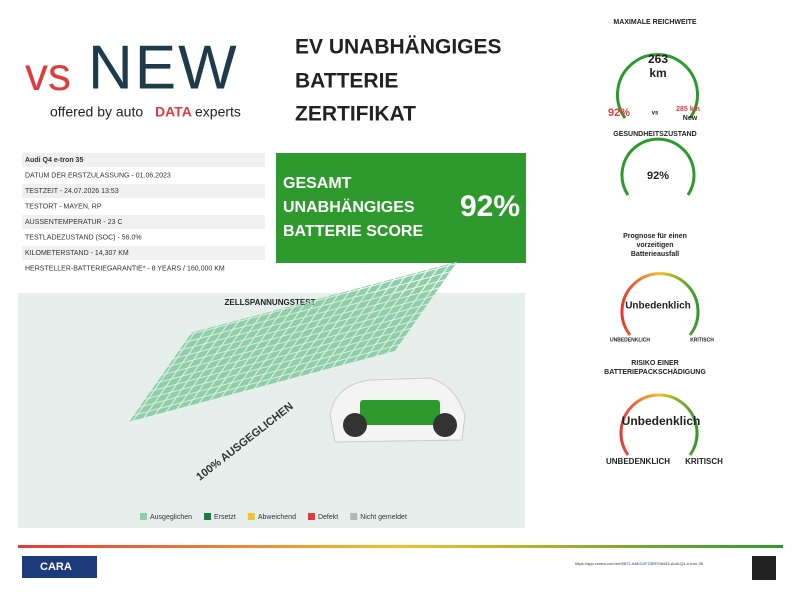 The image size is (800, 600). Describe the element at coordinates (704, 461) in the screenshot. I see `risk-right: KRITISCH` at that location.